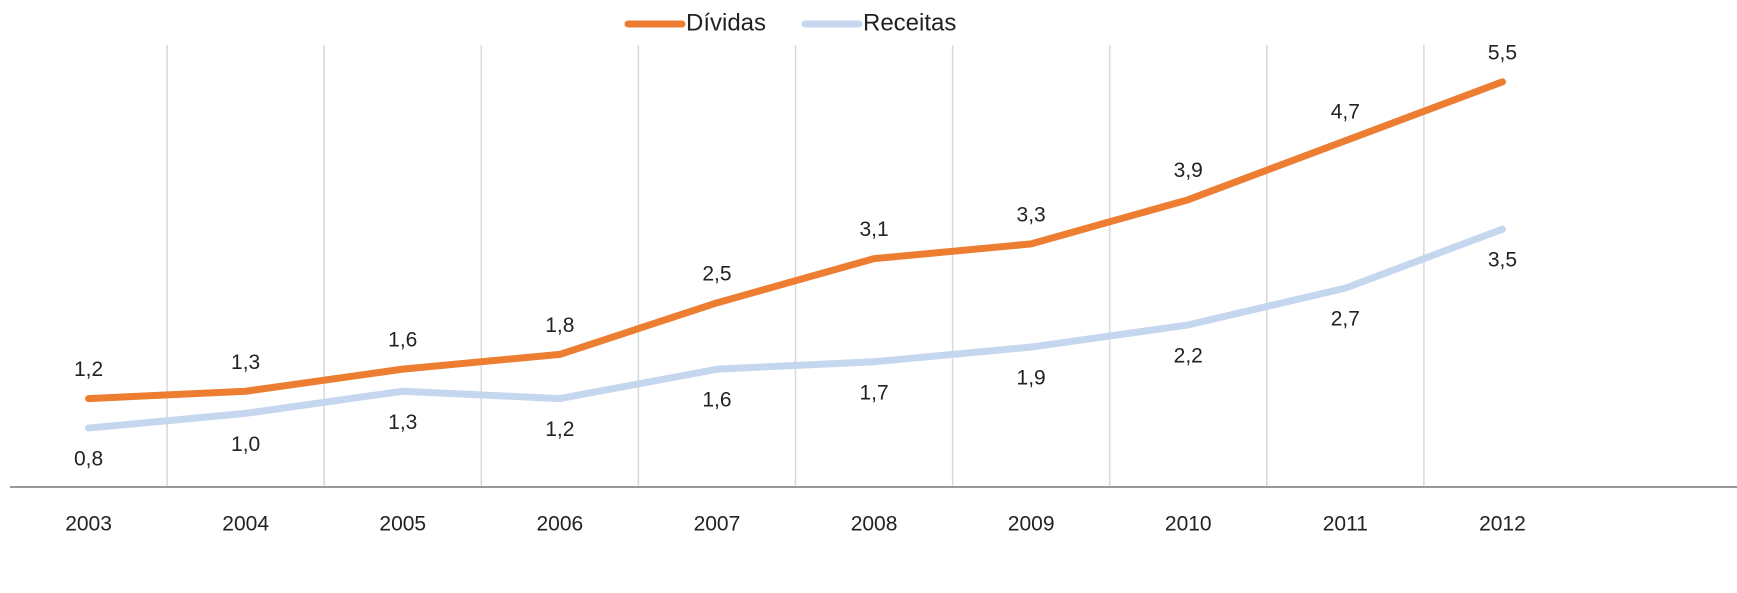 This screenshot has height=593, width=1737. Describe the element at coordinates (1502, 524) in the screenshot. I see `x-tick-label: 2012` at that location.